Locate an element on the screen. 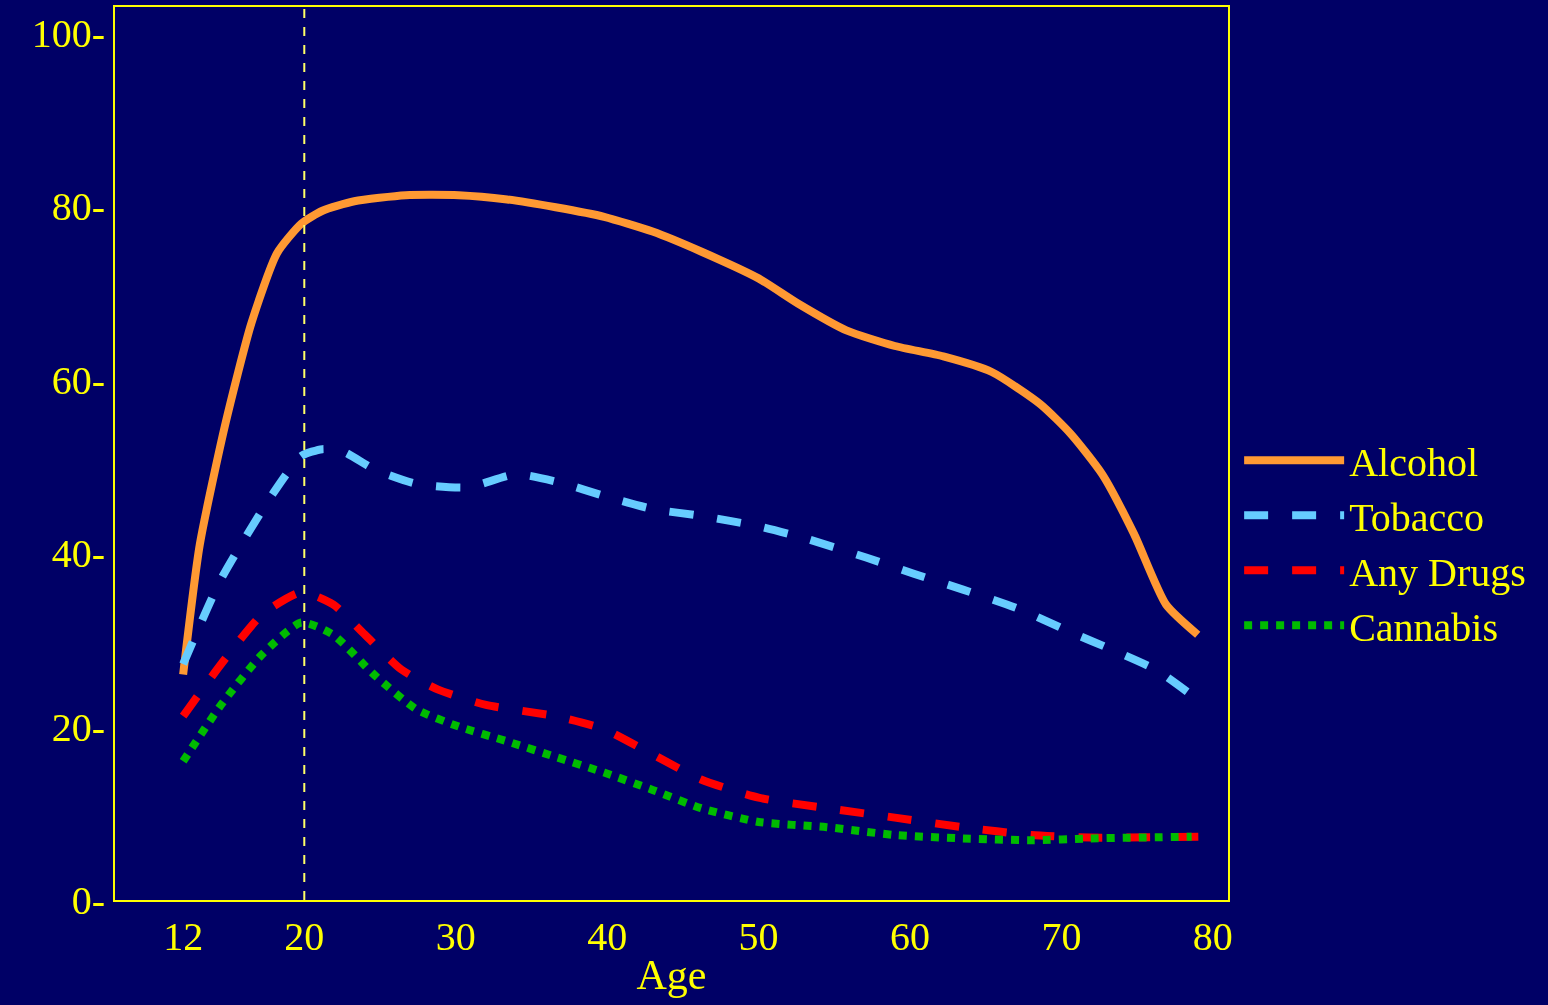 The height and width of the screenshot is (1005, 1548). x-tick-label: 50 is located at coordinates (758, 936).